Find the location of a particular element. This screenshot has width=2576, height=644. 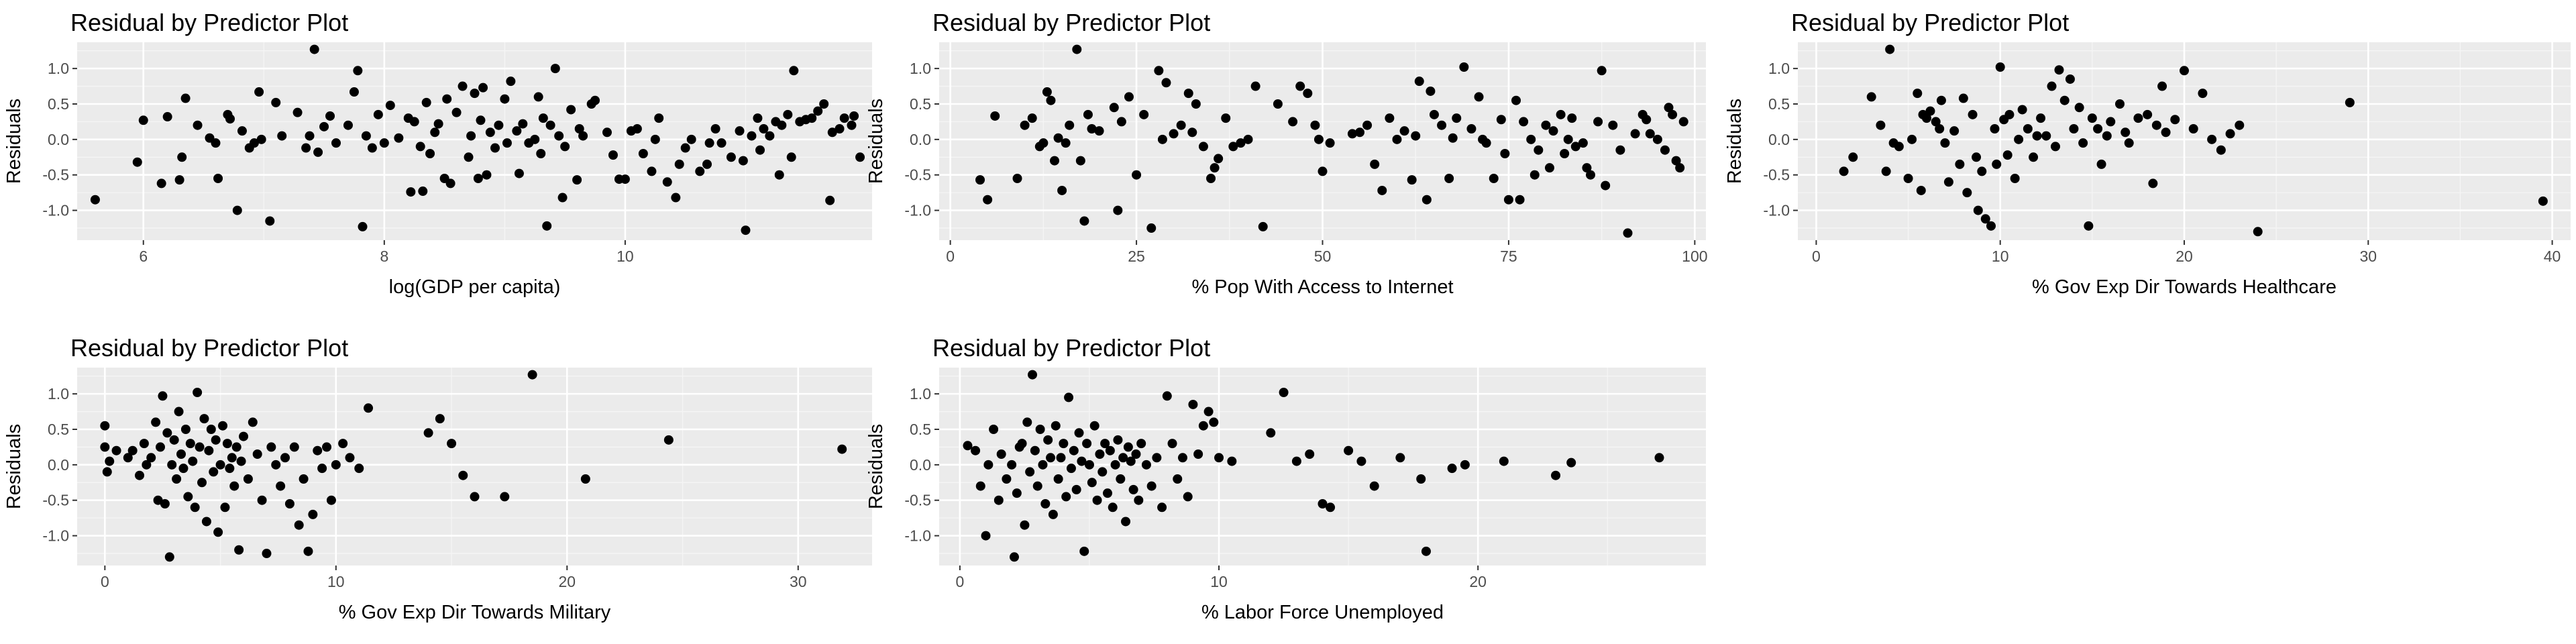

y-tick-label: 0.5 is located at coordinates (58, 429).